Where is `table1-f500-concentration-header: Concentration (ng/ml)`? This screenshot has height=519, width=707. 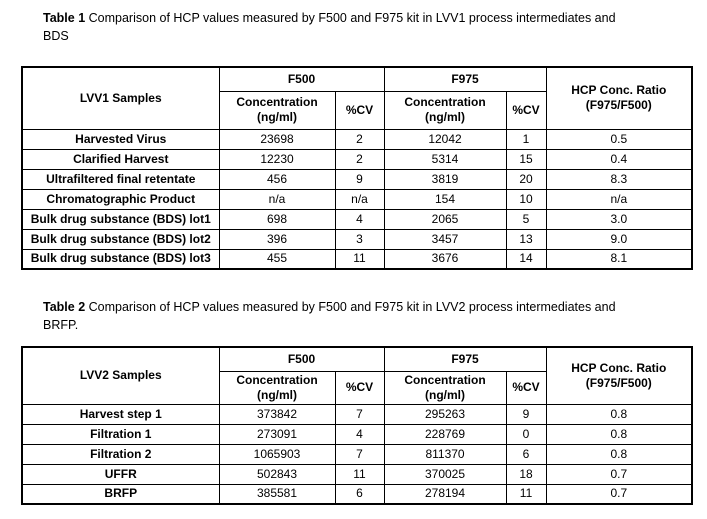
table1-f500-concentration-header: Concentration (ng/ml) is located at coordinates (277, 110).